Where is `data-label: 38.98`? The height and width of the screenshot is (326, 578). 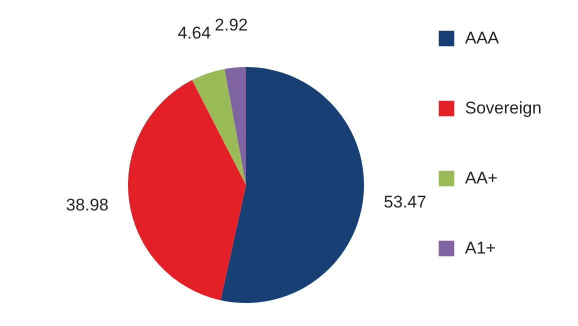
data-label: 38.98 is located at coordinates (87, 205).